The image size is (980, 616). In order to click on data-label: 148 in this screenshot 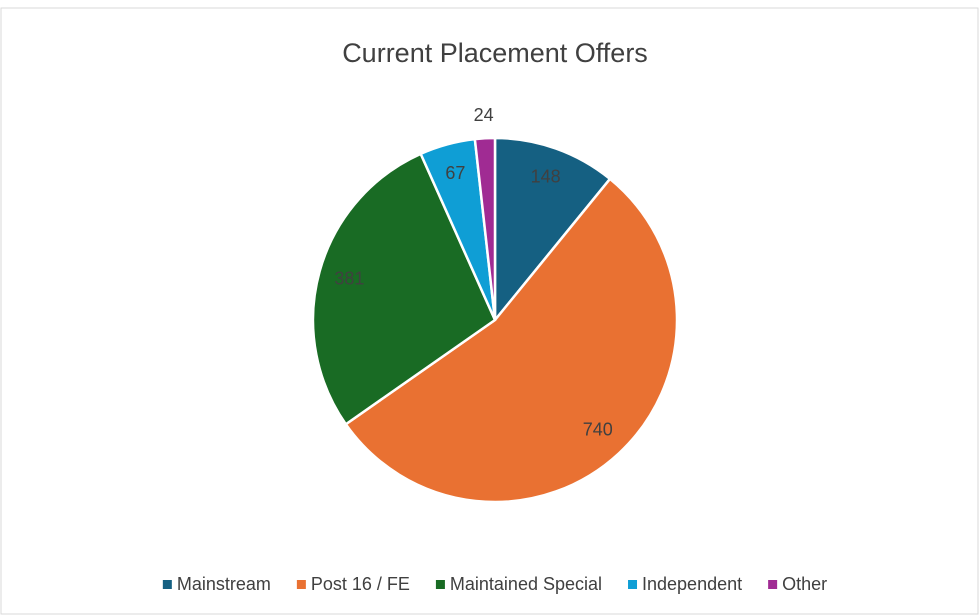, I will do `click(546, 176)`.